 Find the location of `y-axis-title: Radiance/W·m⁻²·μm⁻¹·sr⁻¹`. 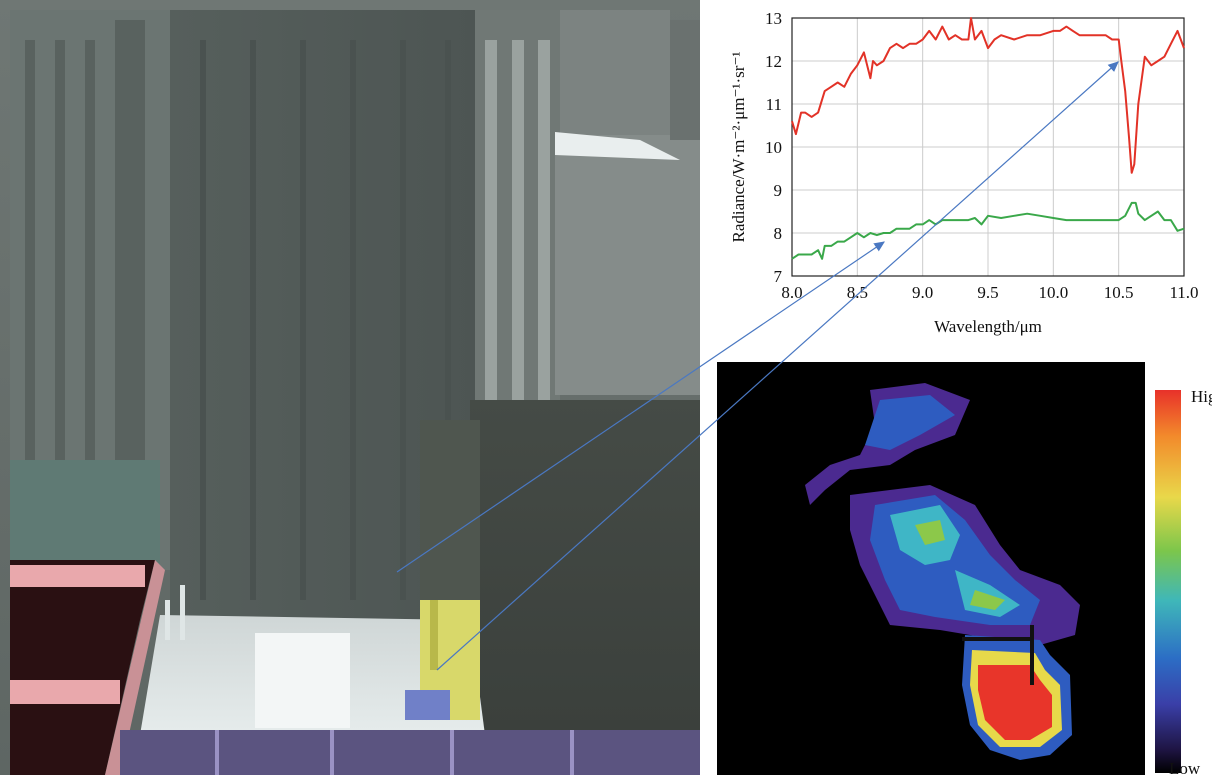

y-axis-title: Radiance/W·m⁻²·μm⁻¹·sr⁻¹ is located at coordinates (738, 146).